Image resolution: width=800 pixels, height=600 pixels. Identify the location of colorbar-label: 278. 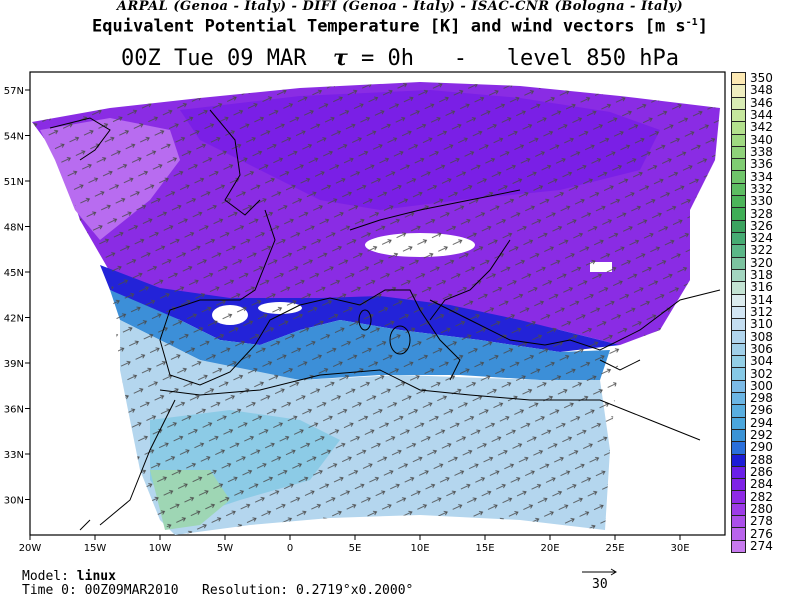
(761, 521).